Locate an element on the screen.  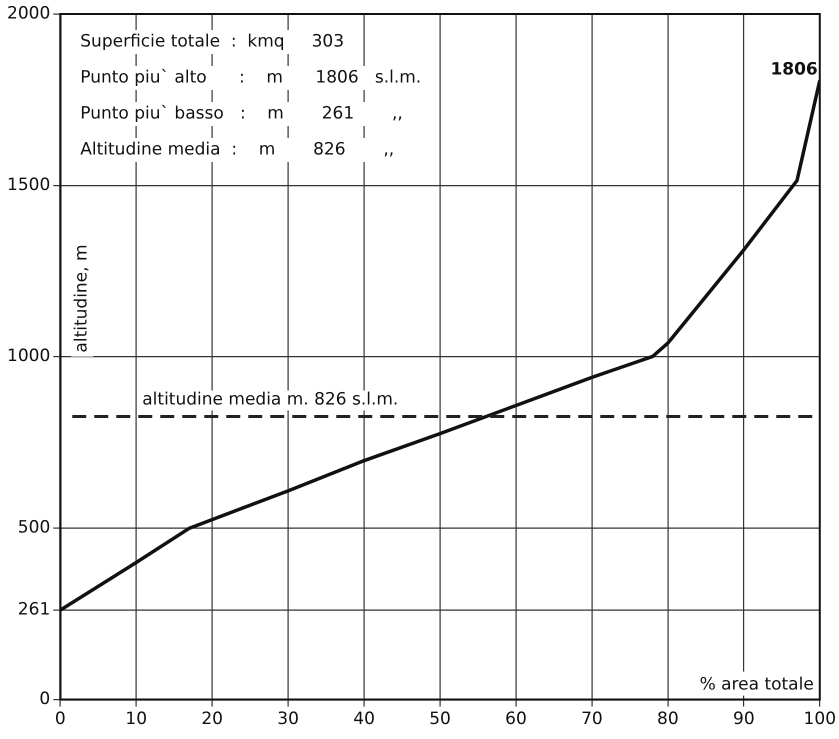
x-tick-label: 20 is located at coordinates (212, 719).